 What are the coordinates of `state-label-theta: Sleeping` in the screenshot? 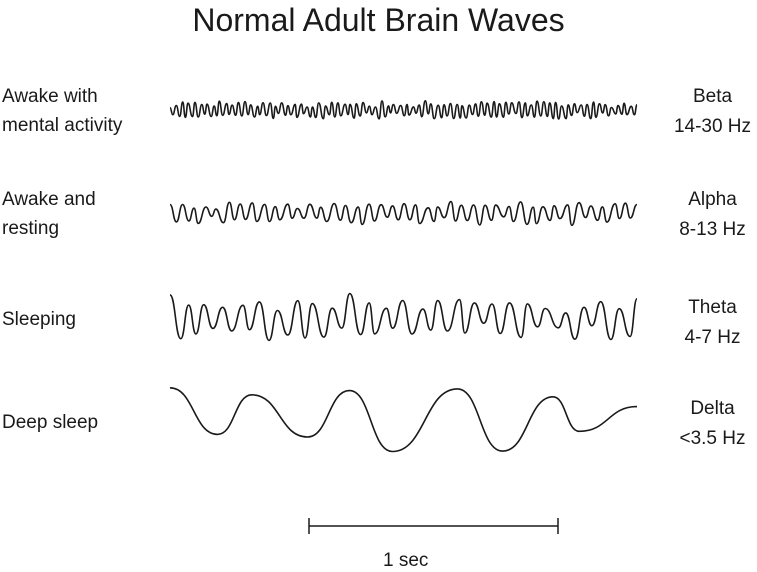 It's located at (39, 319).